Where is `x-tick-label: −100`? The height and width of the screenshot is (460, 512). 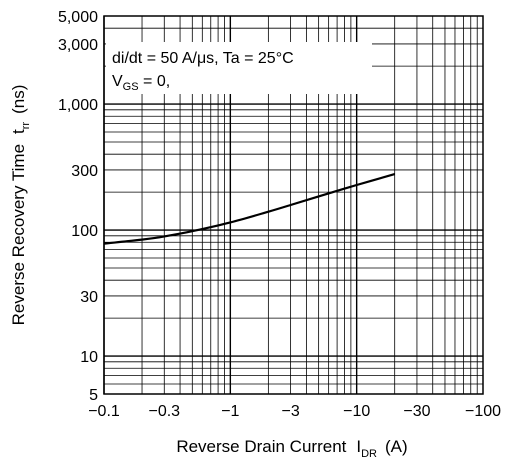 x-tick-label: −100 is located at coordinates (483, 411).